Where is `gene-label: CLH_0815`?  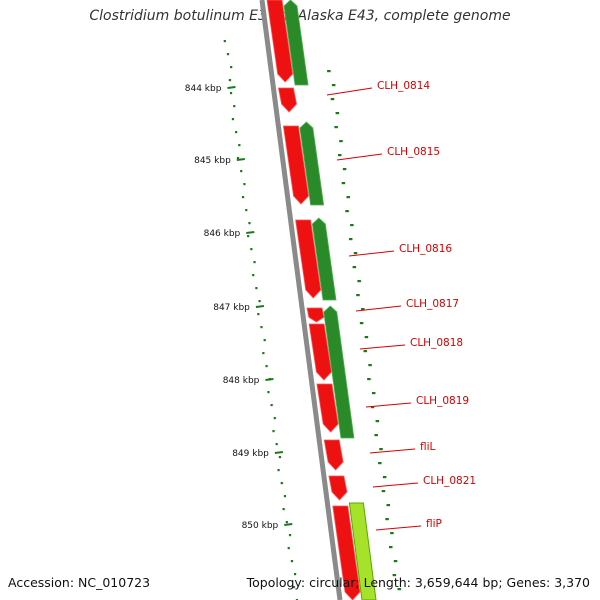
gene-label: CLH_0815 is located at coordinates (413, 152).